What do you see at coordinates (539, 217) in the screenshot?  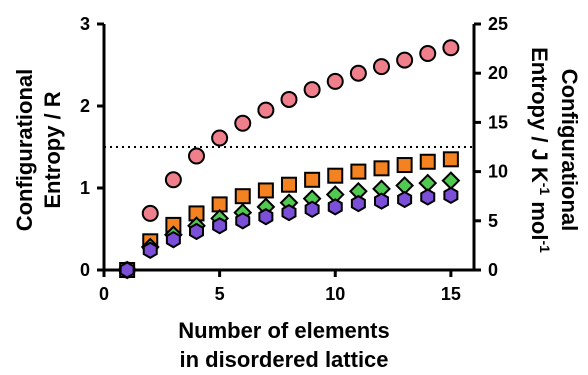 I see `y-right-unit-mol: mol` at bounding box center [539, 217].